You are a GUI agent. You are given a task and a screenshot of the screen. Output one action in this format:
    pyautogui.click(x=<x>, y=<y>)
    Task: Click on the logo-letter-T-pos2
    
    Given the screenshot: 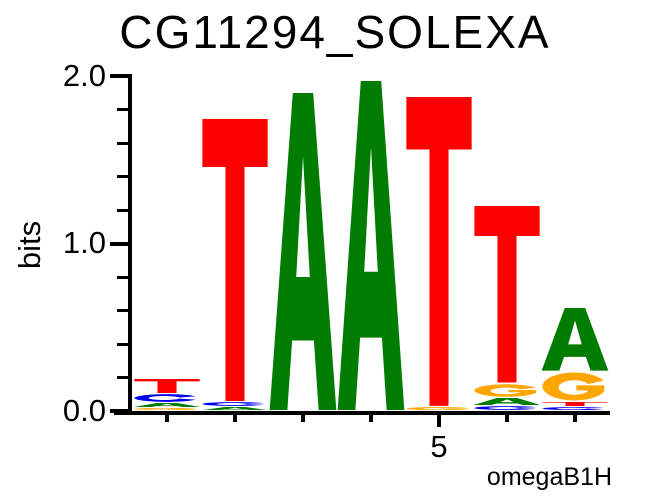 What is the action you would take?
    pyautogui.click(x=235, y=259)
    